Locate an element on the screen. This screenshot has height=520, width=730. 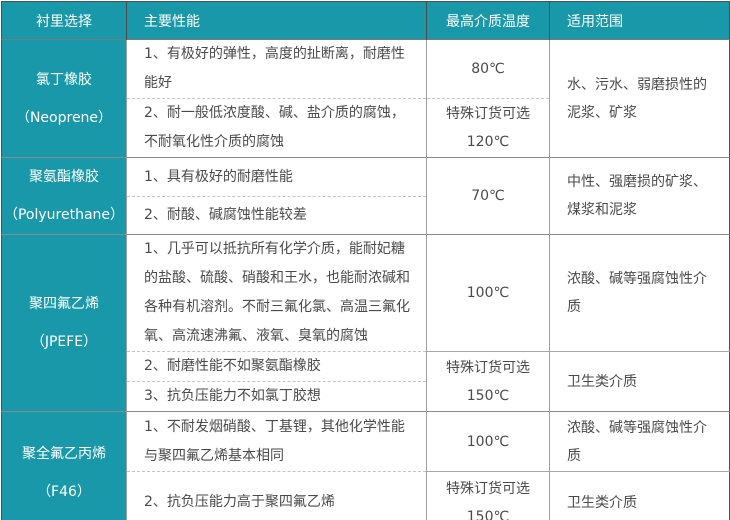
temp-special-value: 120℃ is located at coordinates (488, 142).